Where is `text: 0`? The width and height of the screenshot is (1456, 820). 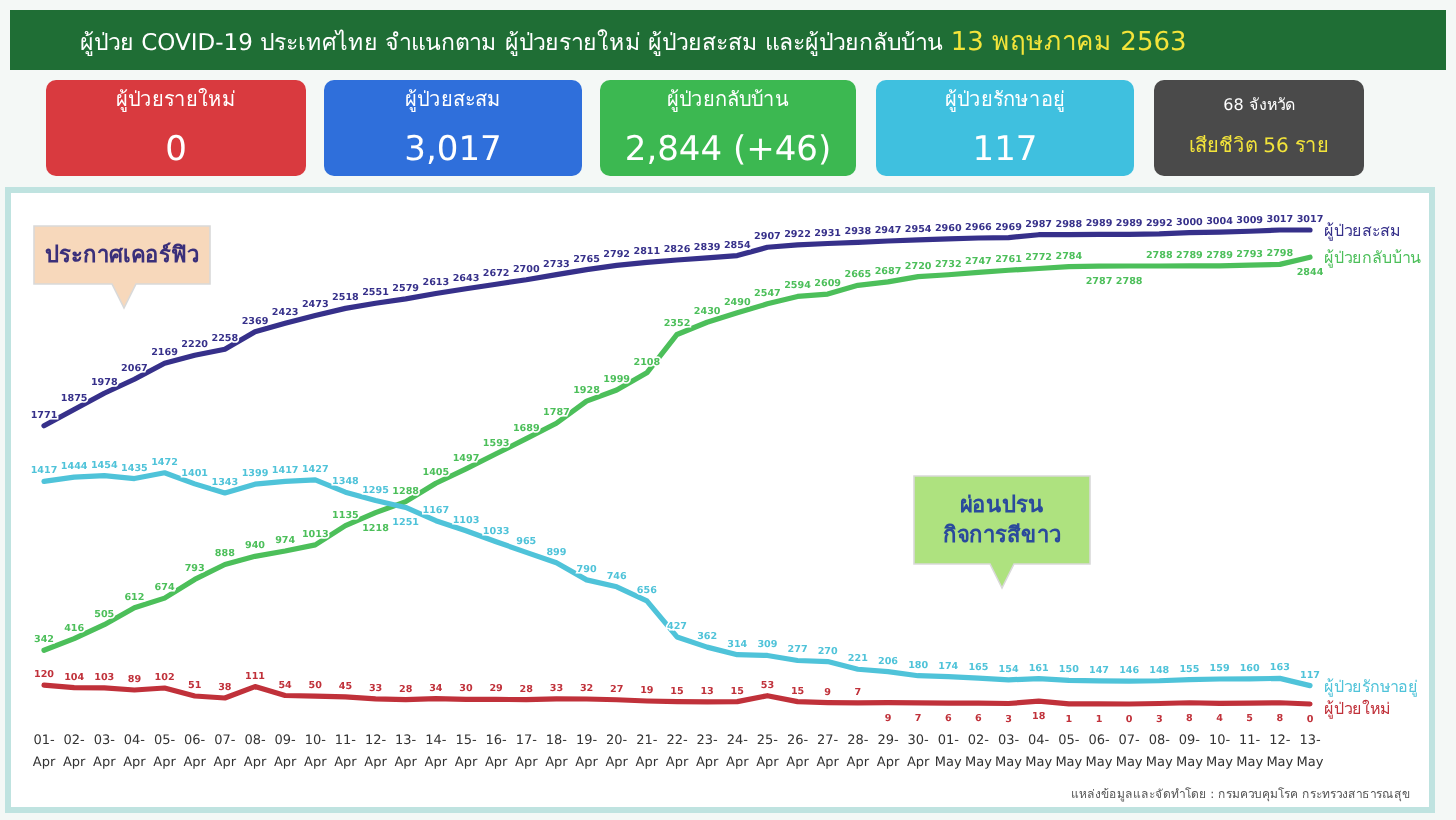
text: 0 is located at coordinates (176, 150).